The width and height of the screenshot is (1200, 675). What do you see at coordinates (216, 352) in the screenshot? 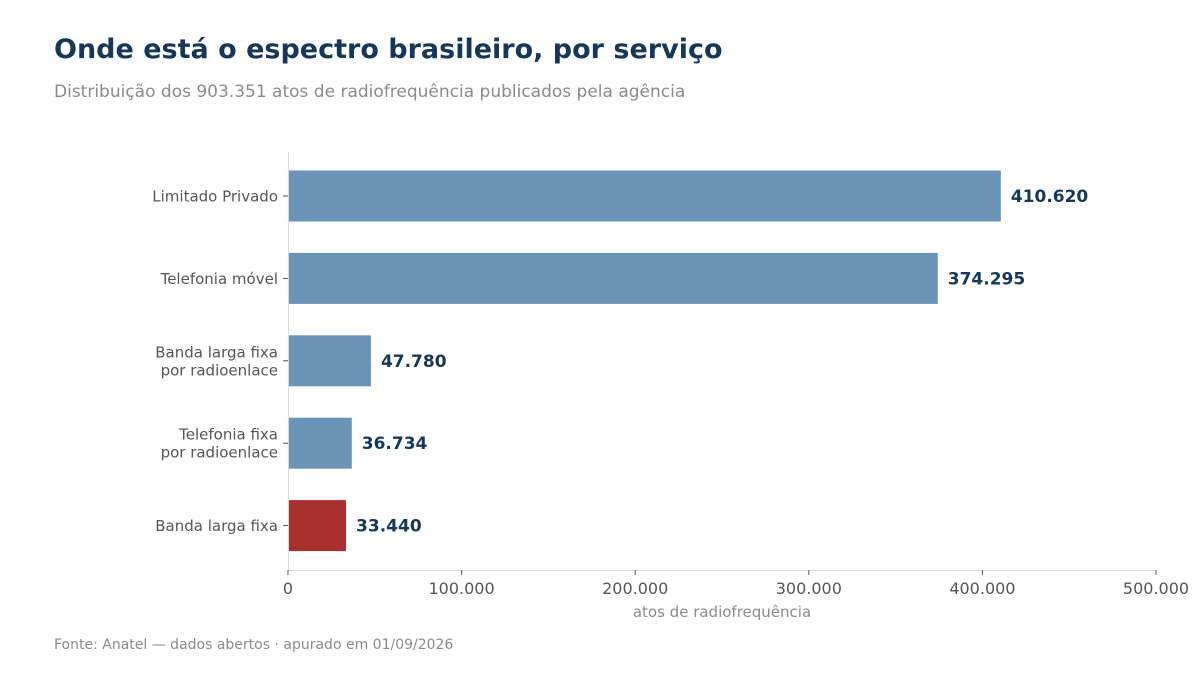
I see `category-label-line: Banda larga fixa` at bounding box center [216, 352].